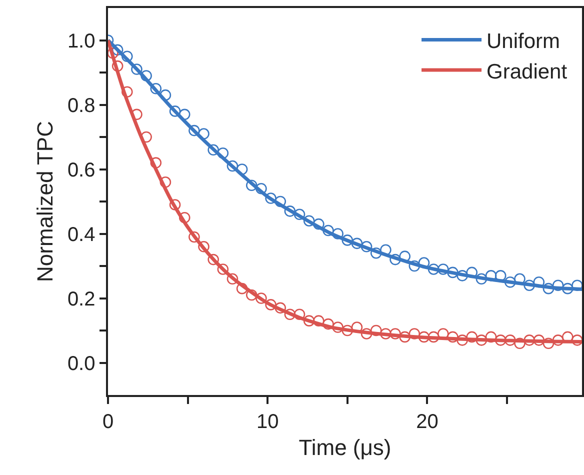 The width and height of the screenshot is (584, 475). I want to click on legend-label: Uniform, so click(523, 41).